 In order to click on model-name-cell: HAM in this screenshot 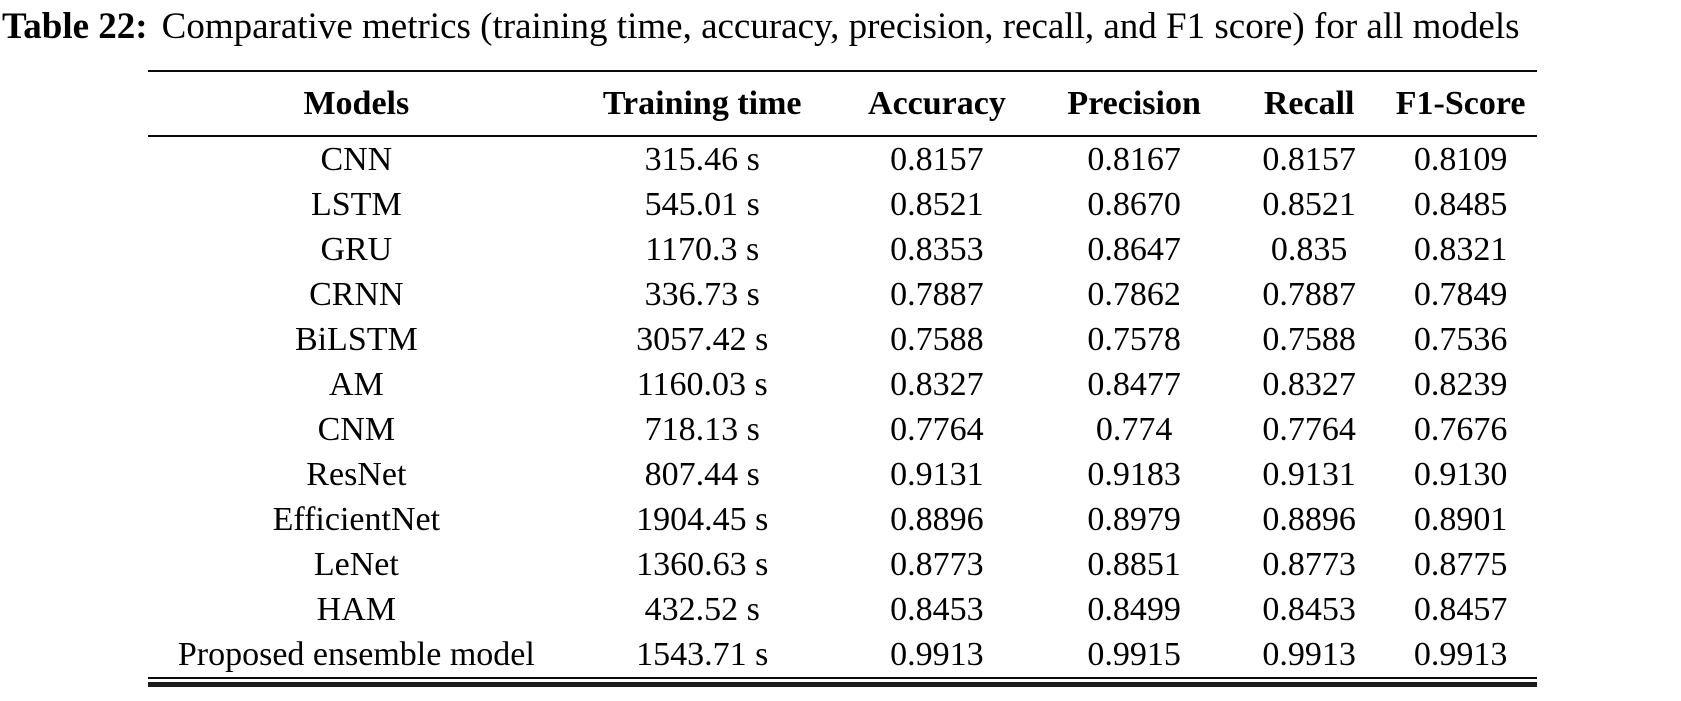, I will do `click(356, 609)`.